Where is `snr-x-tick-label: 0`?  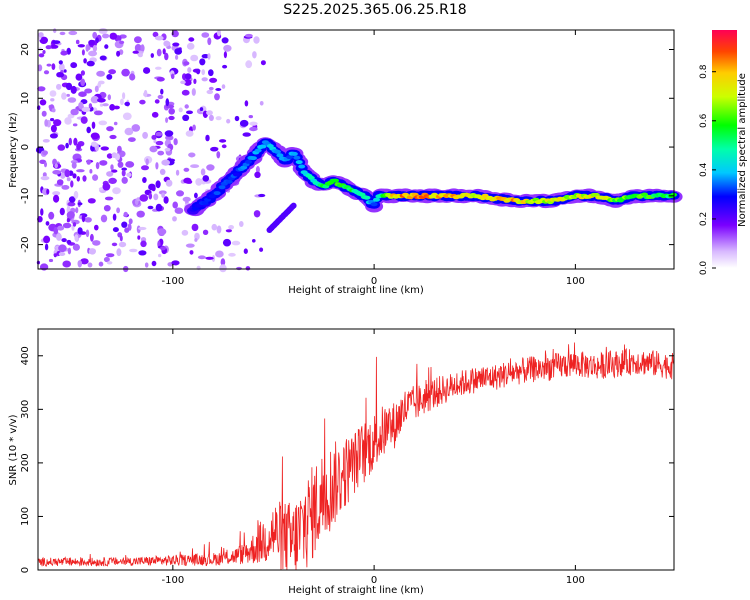
snr-x-tick-label: 0 is located at coordinates (374, 580).